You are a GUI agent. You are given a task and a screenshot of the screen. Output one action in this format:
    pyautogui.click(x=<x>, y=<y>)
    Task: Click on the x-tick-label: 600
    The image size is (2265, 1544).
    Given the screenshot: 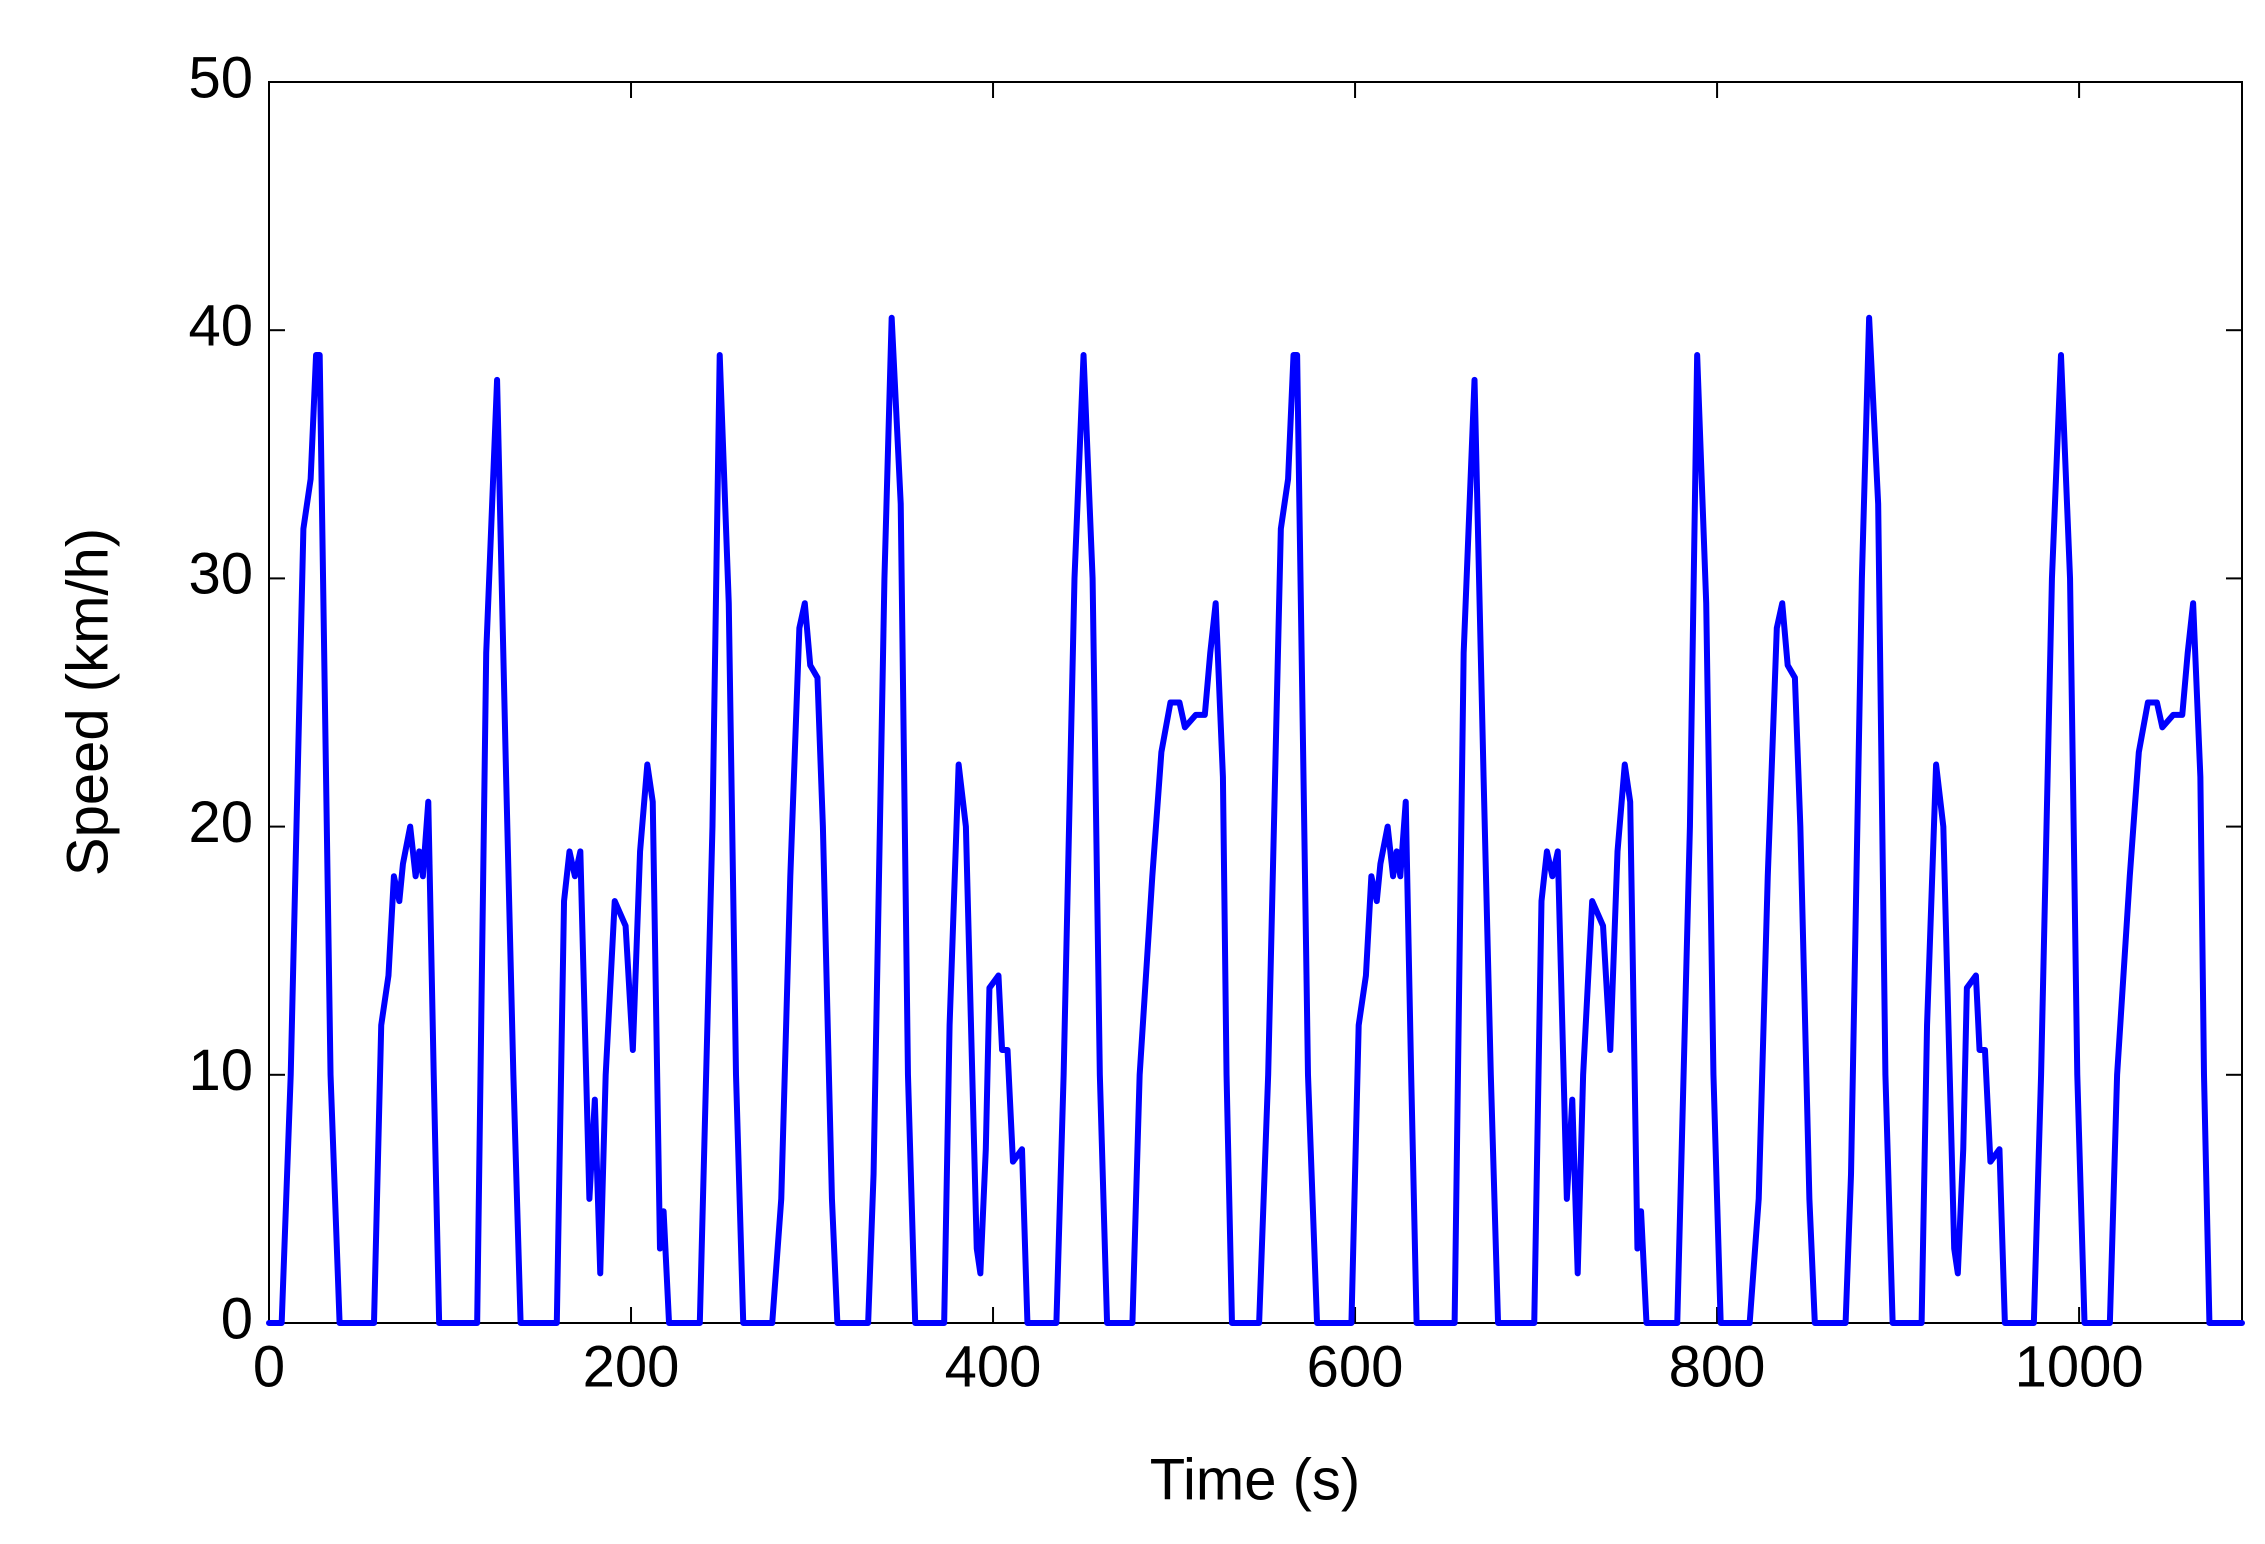 What is the action you would take?
    pyautogui.click(x=1355, y=1366)
    